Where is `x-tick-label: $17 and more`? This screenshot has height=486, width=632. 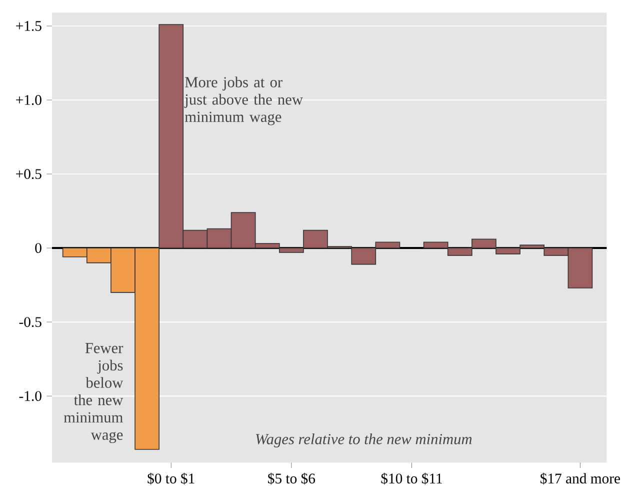
x-tick-label: $17 and more is located at coordinates (580, 478).